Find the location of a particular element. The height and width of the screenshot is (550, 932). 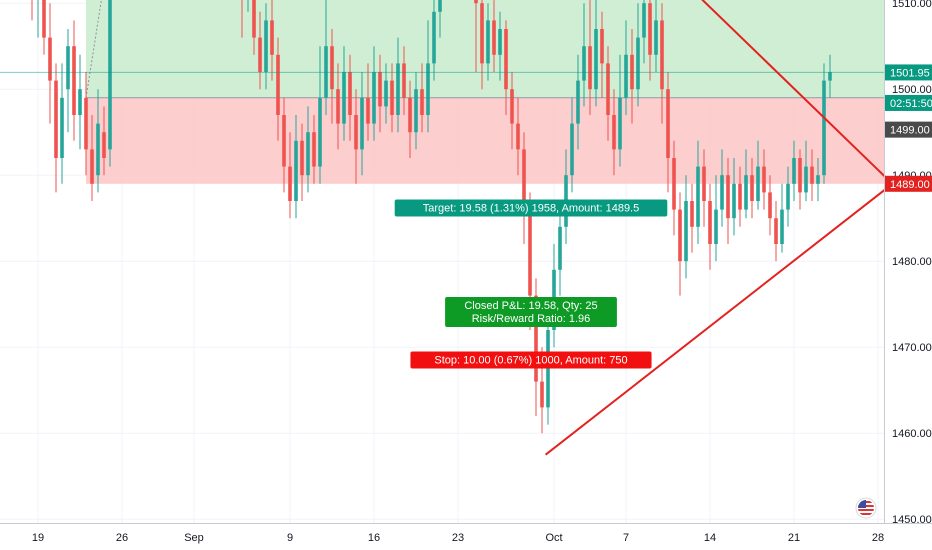

stop-label: Stop: 10.00 (0.67%) 1000, Amount: 750 is located at coordinates (531, 360).